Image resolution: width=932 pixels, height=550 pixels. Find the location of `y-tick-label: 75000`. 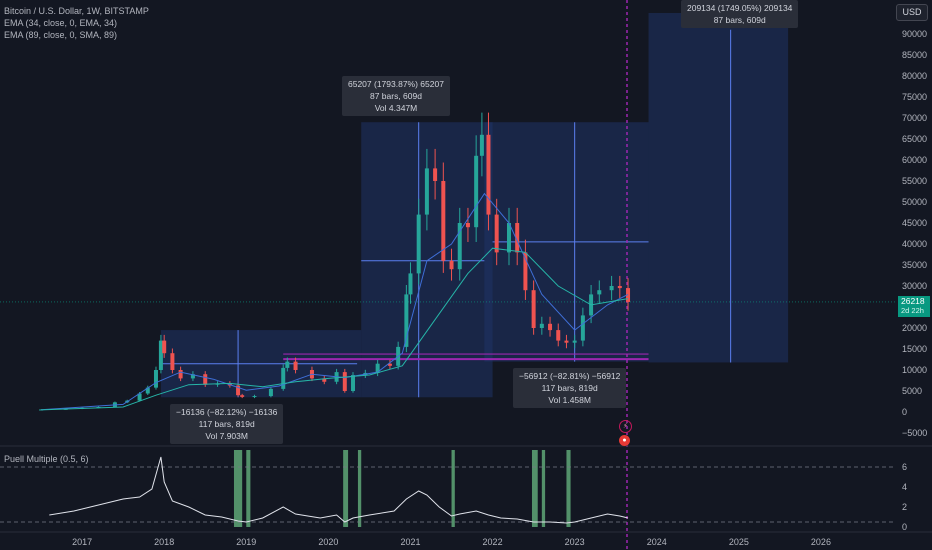

y-tick-label: 75000 is located at coordinates (914, 97).